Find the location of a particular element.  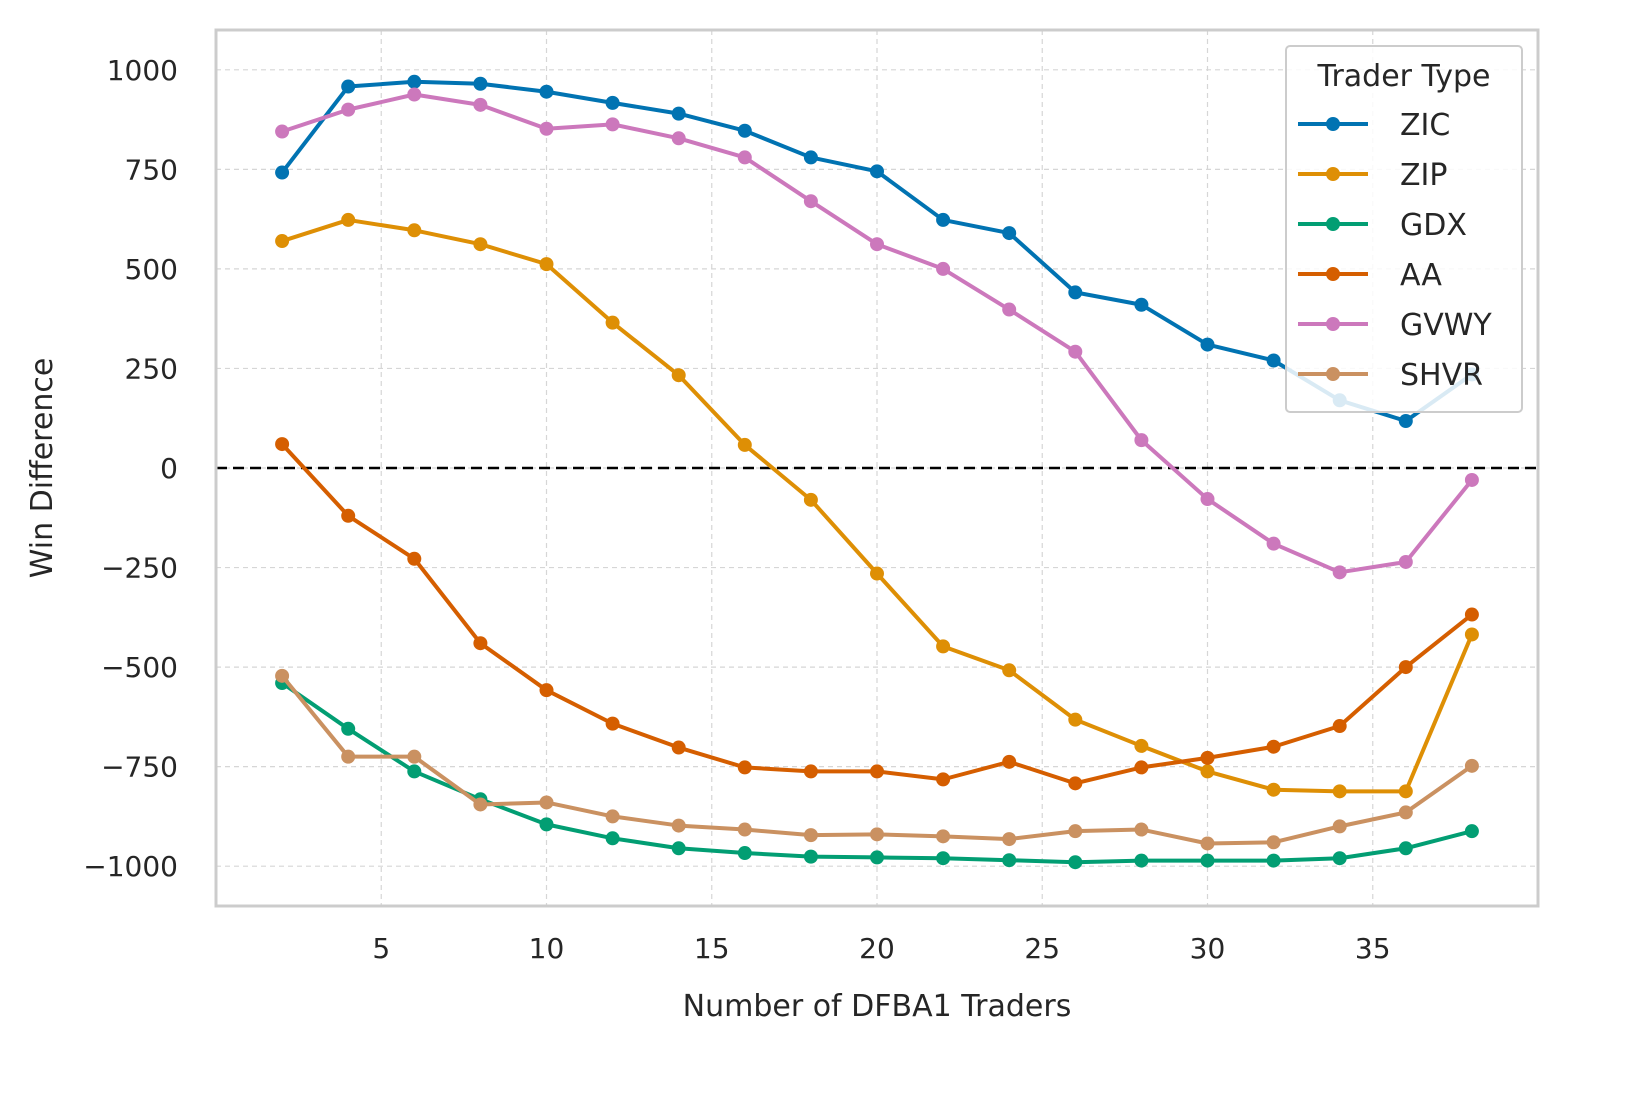

legend-label: ZIC is located at coordinates (1425, 125).